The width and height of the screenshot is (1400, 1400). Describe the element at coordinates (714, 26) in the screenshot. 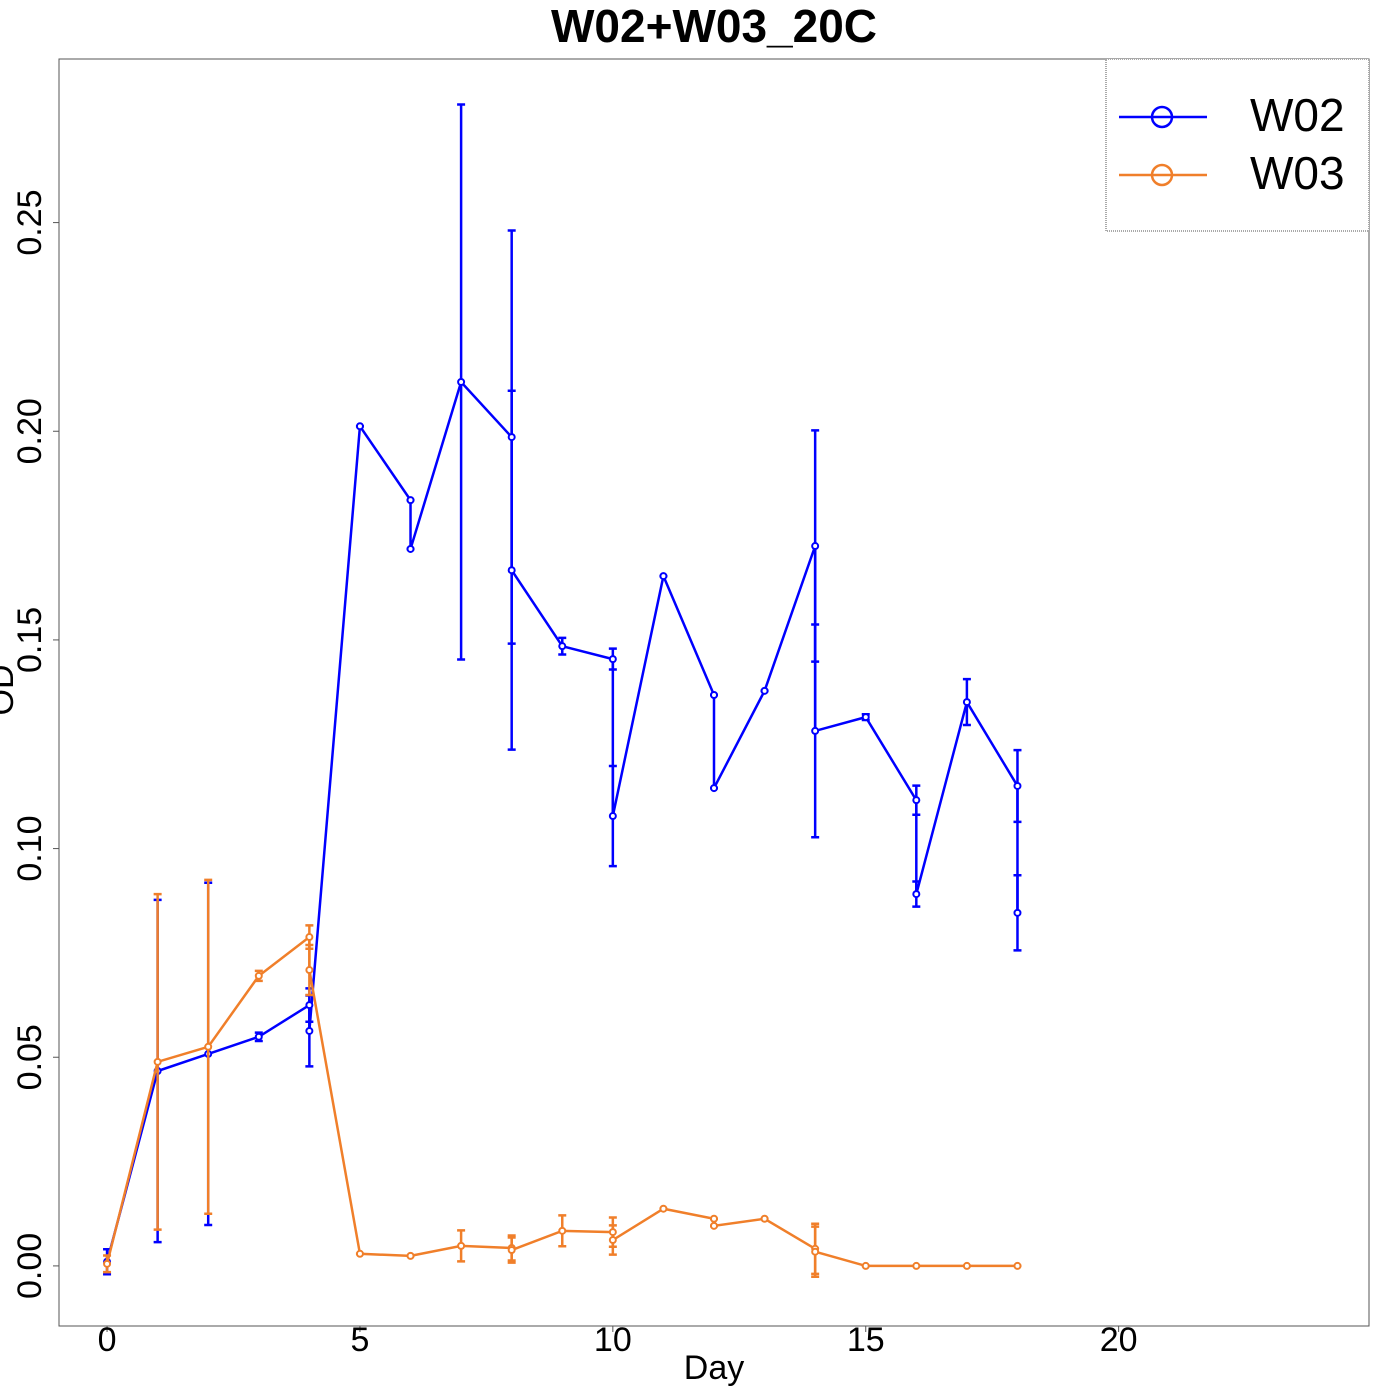

I see `chart-title: W02+W03_20C` at that location.